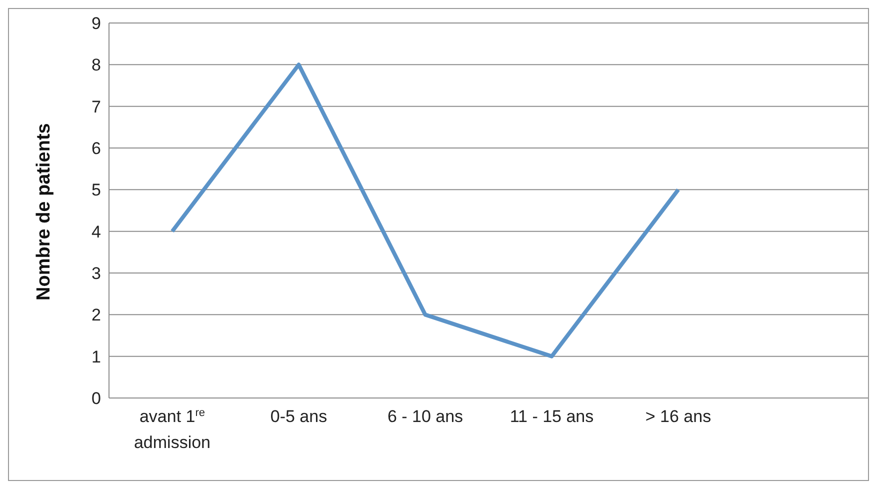 This screenshot has height=489, width=877. I want to click on x-tick-label: 0-5 ans, so click(299, 416).